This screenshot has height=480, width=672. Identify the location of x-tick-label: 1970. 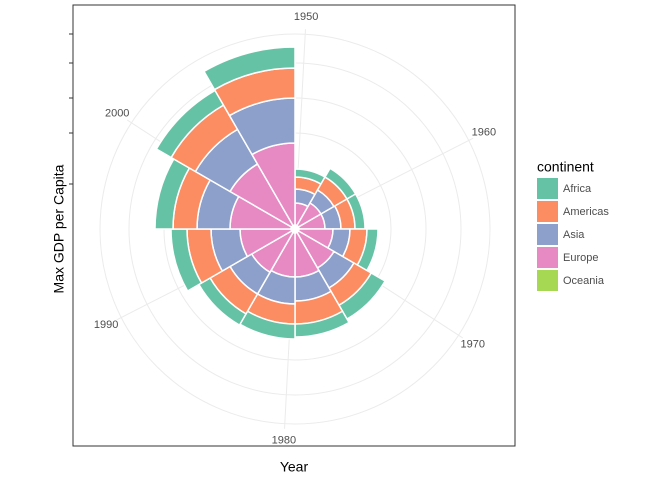
(473, 344).